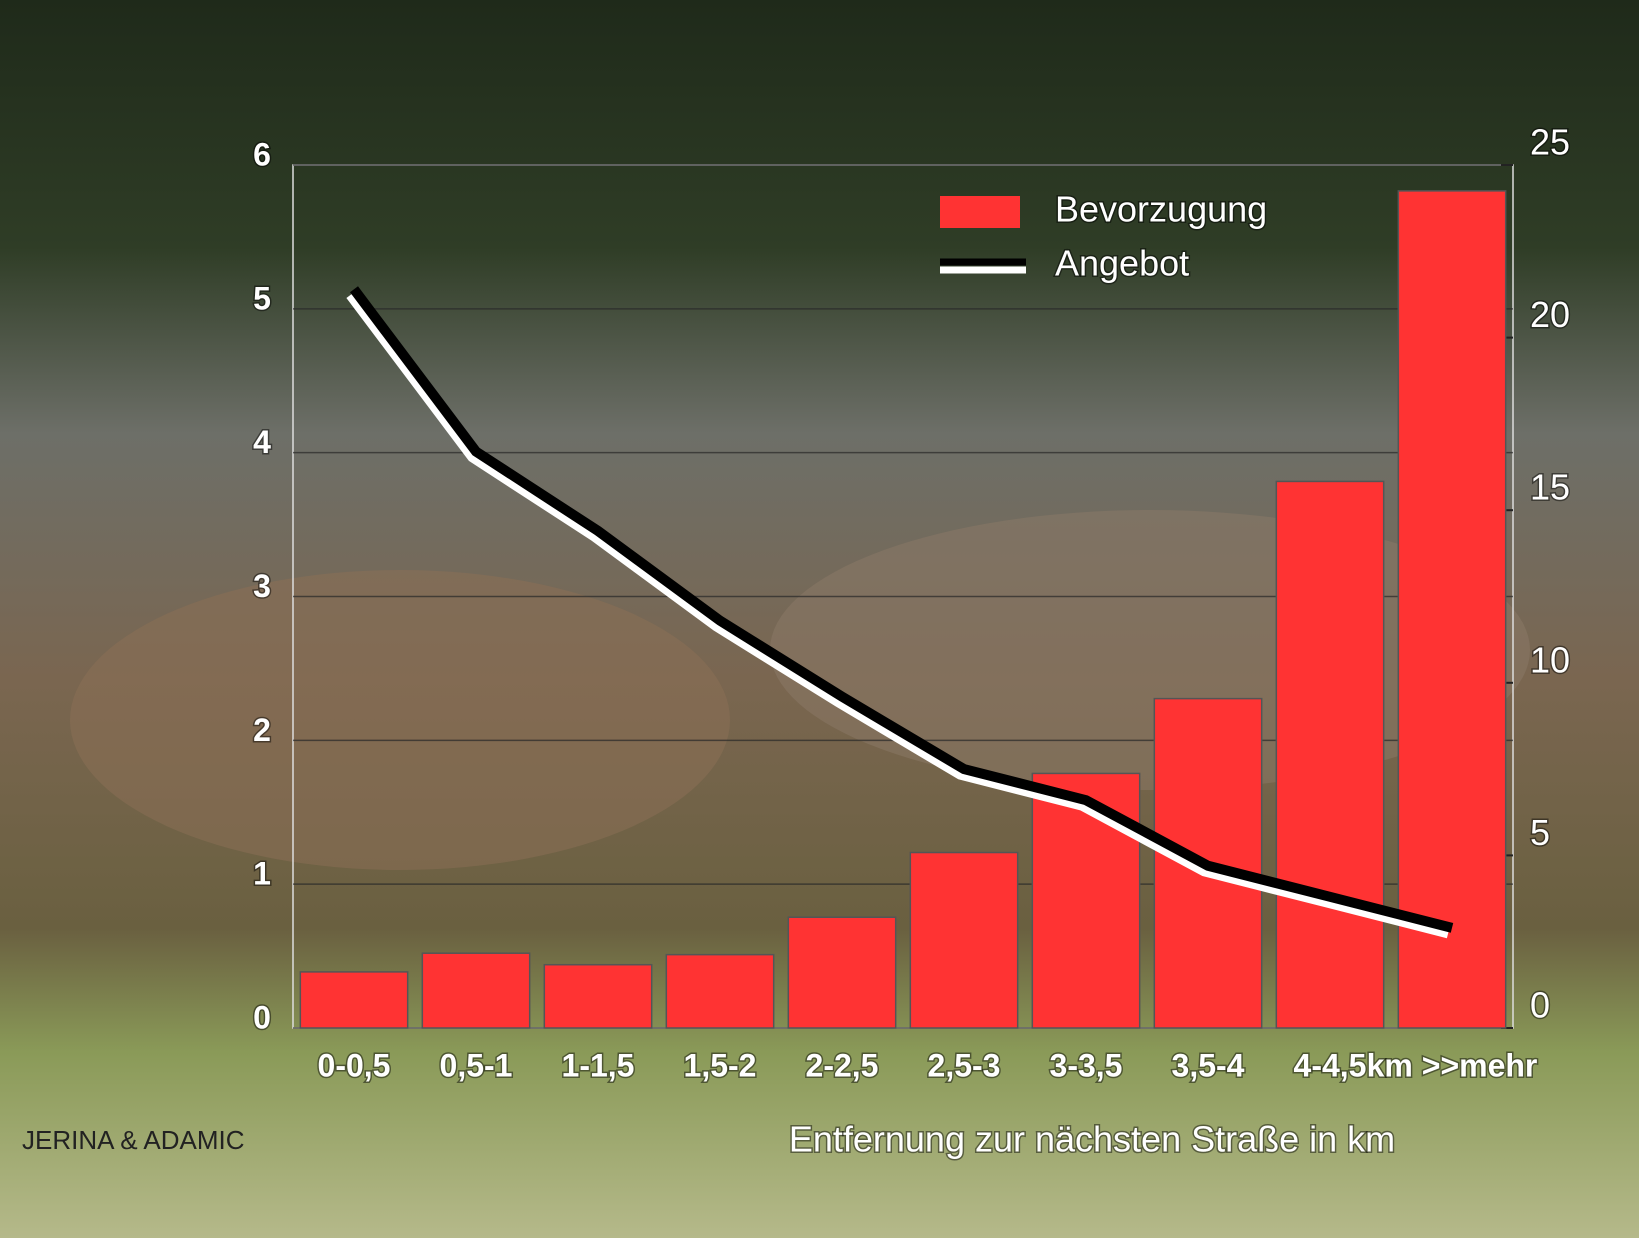  I want to click on legend-label: Bevorzugung, so click(1161, 209).